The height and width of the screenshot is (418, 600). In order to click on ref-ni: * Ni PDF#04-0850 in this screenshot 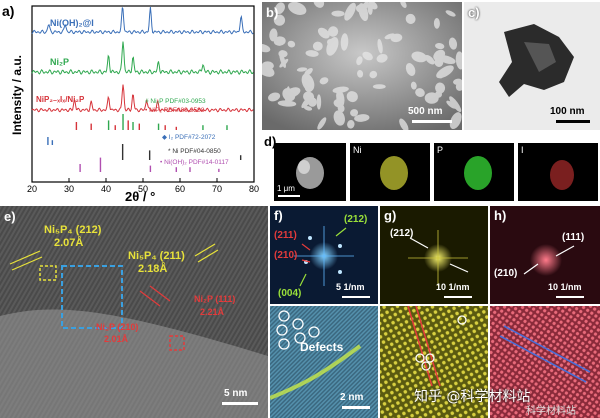, I will do `click(194, 151)`.